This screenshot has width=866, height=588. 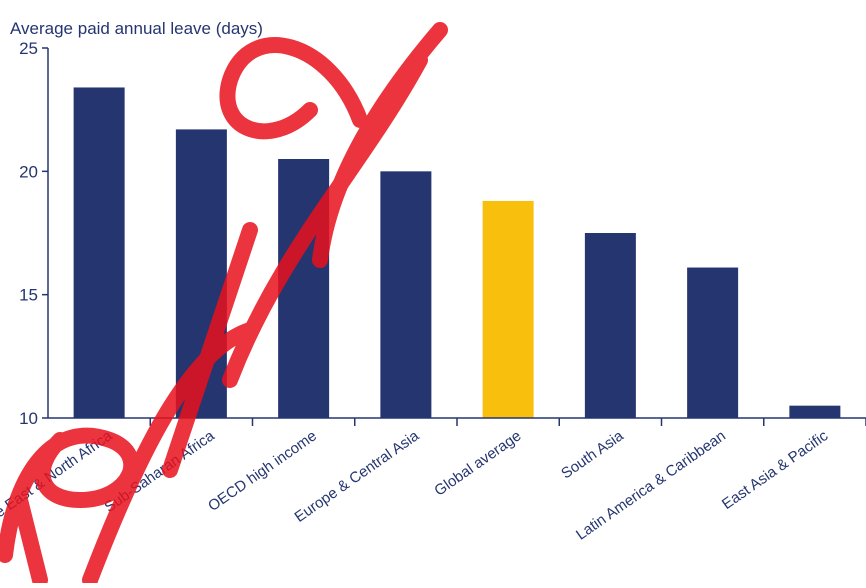 I want to click on bar-latin-america-caribbean, so click(x=713, y=342).